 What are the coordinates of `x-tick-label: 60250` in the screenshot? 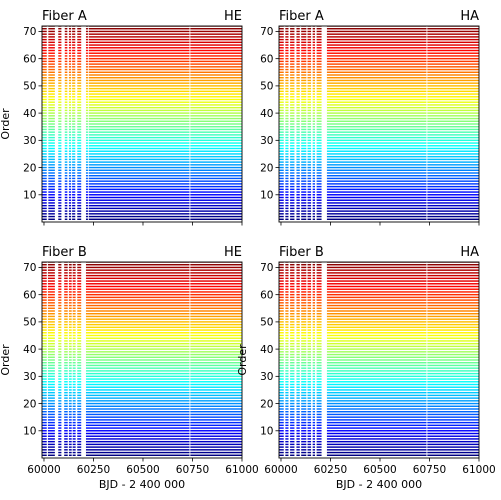 It's located at (330, 470).